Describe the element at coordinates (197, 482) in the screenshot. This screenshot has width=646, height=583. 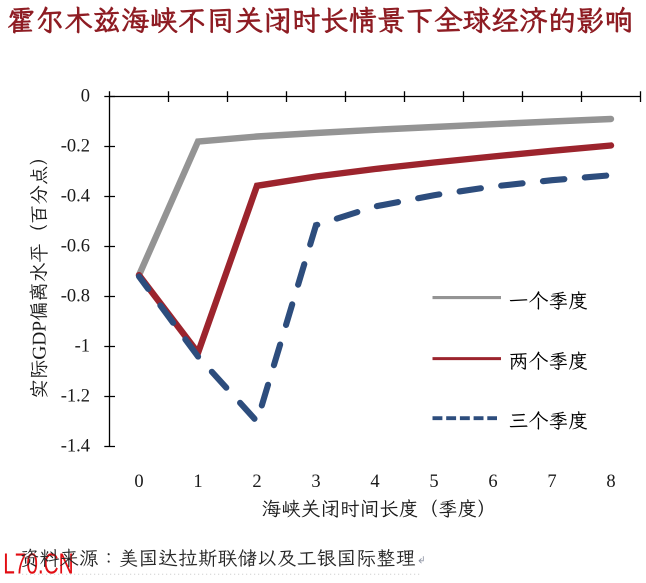
I see `svg-text: 1` at that location.